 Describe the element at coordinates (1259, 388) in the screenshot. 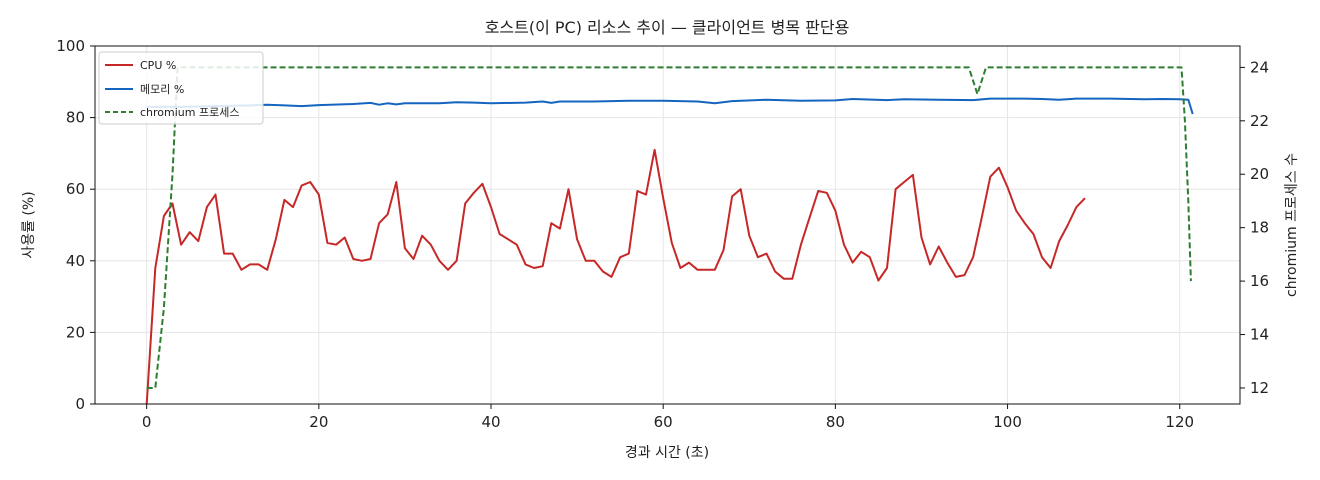

I see `y2-tick-label: 12` at that location.